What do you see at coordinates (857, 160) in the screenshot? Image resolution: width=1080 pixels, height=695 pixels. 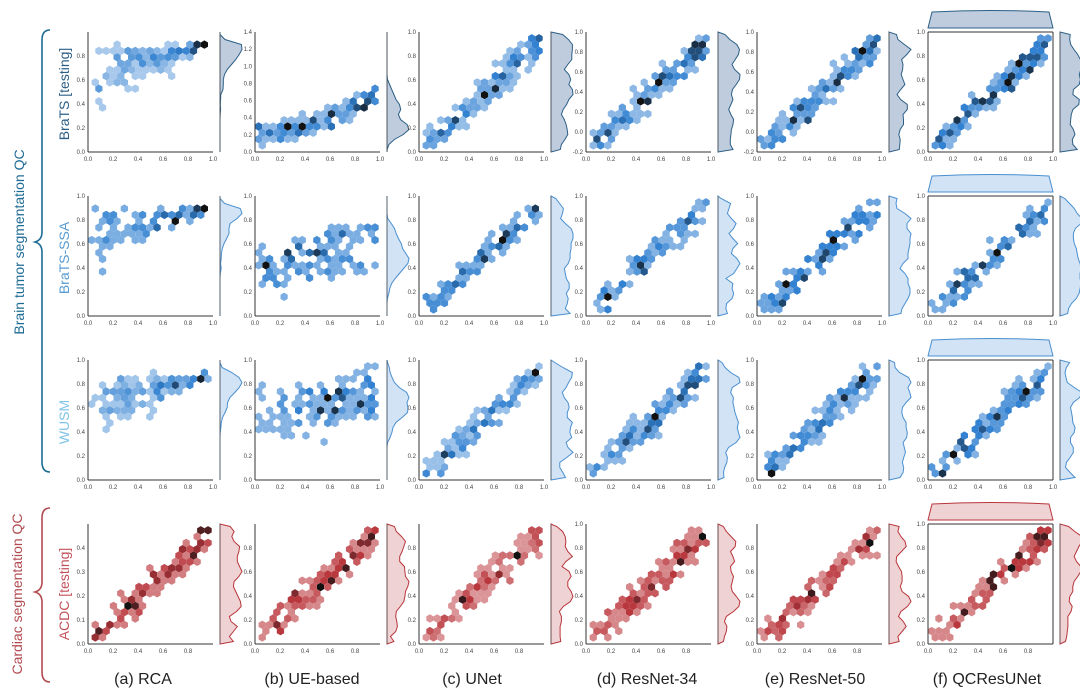 I see `x-tick-label: 0.8` at bounding box center [857, 160].